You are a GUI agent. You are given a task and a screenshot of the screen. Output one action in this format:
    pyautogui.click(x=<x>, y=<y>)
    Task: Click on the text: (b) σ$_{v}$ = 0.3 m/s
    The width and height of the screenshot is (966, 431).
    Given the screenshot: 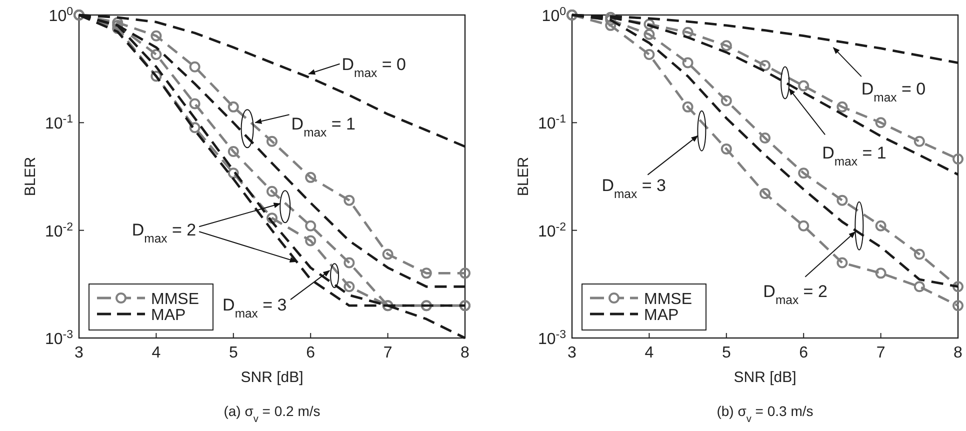 What is the action you would take?
    pyautogui.click(x=765, y=413)
    